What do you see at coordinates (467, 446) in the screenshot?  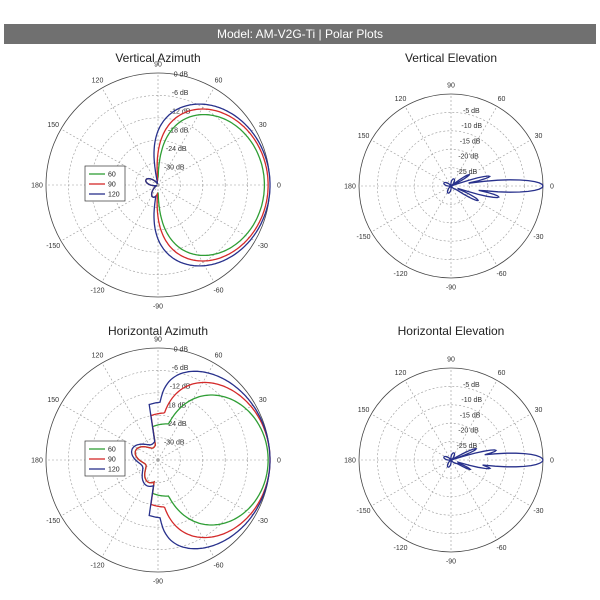 I see `radial-label: -25 dB` at bounding box center [467, 446].